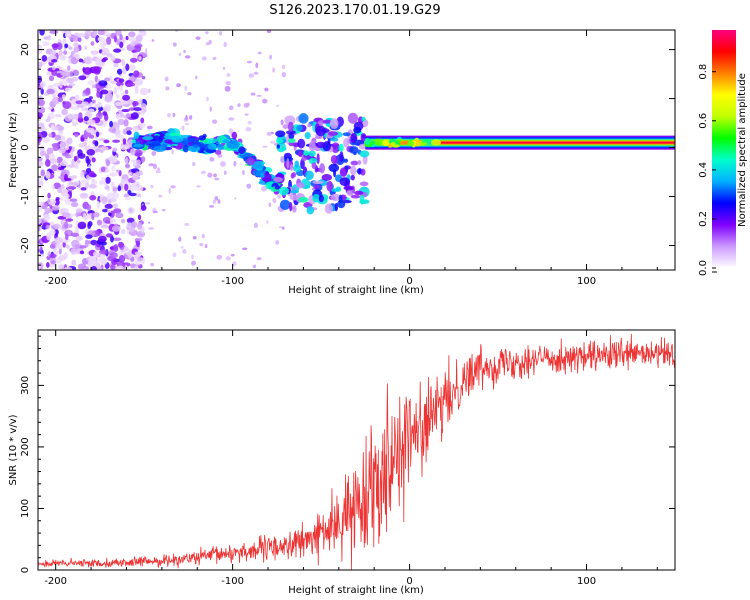  Describe the element at coordinates (232, 281) in the screenshot. I see `x-tick-label: -100` at that location.